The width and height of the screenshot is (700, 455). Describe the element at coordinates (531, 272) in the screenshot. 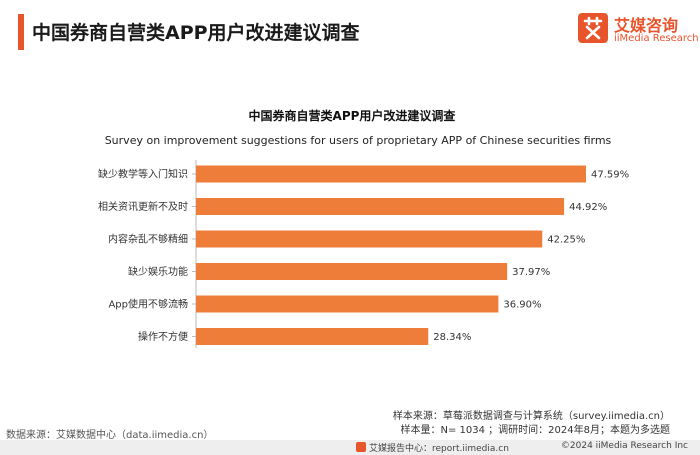

I see `value-label-4: 37.97%` at that location.